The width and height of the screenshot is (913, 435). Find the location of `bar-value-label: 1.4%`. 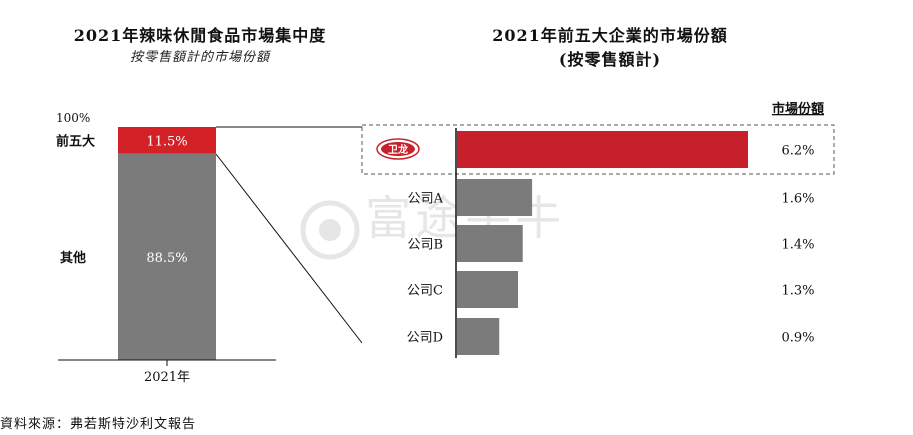

bar-value-label: 1.4% is located at coordinates (797, 245).